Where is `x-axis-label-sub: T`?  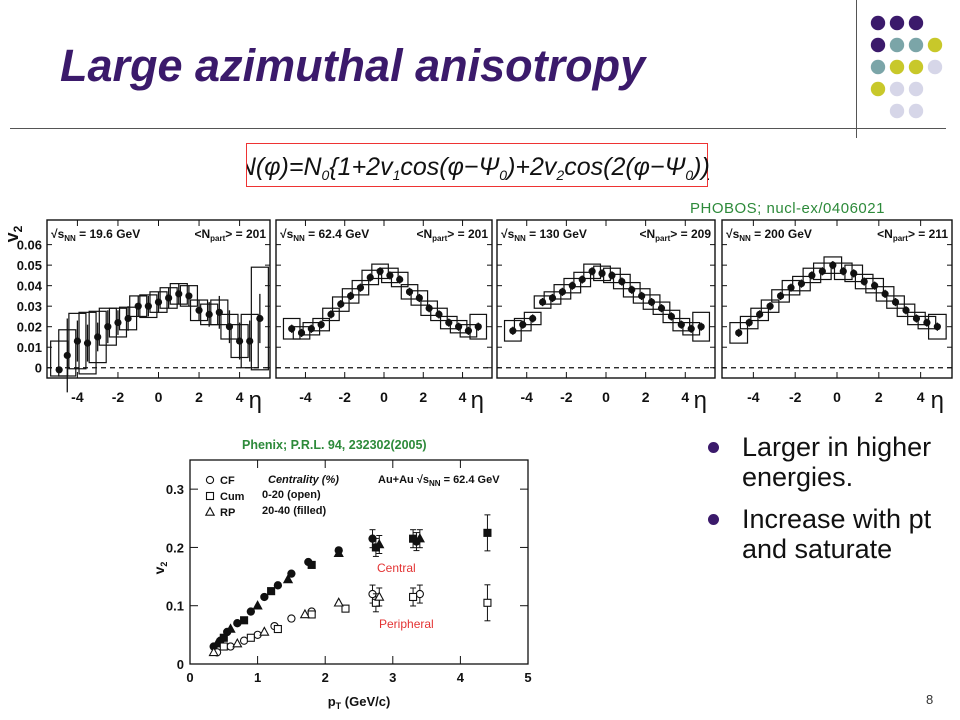 x-axis-label-sub: T is located at coordinates (339, 706).